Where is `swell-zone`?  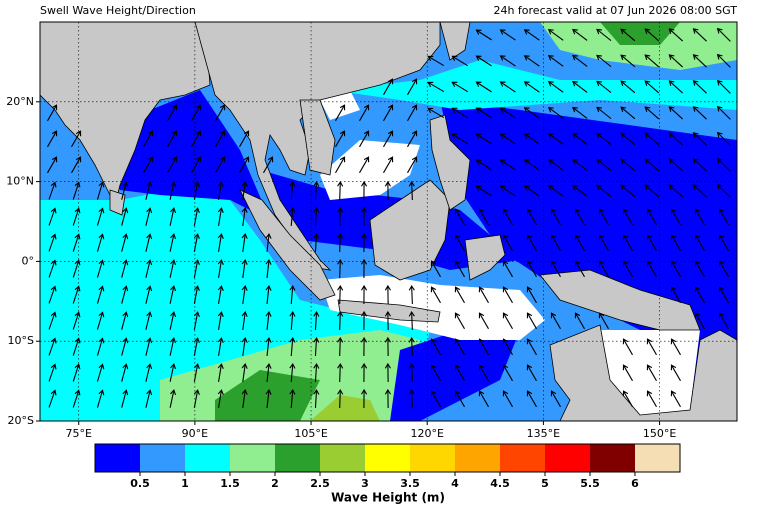
swell-zone is located at coordinates (267, 395).